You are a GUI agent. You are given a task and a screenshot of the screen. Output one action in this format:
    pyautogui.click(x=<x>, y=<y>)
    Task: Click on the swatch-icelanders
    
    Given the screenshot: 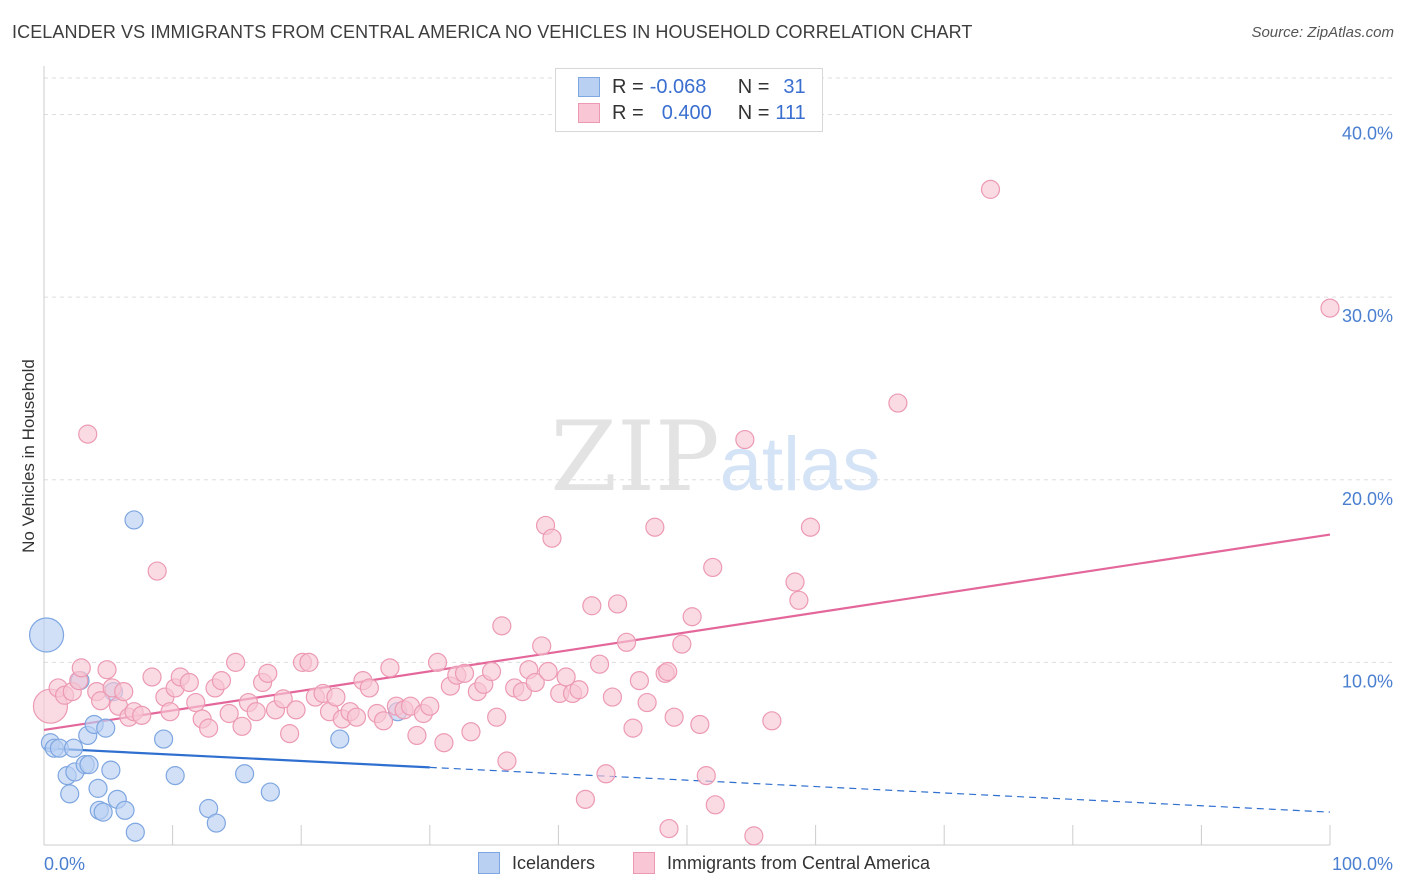 What is the action you would take?
    pyautogui.click(x=589, y=87)
    